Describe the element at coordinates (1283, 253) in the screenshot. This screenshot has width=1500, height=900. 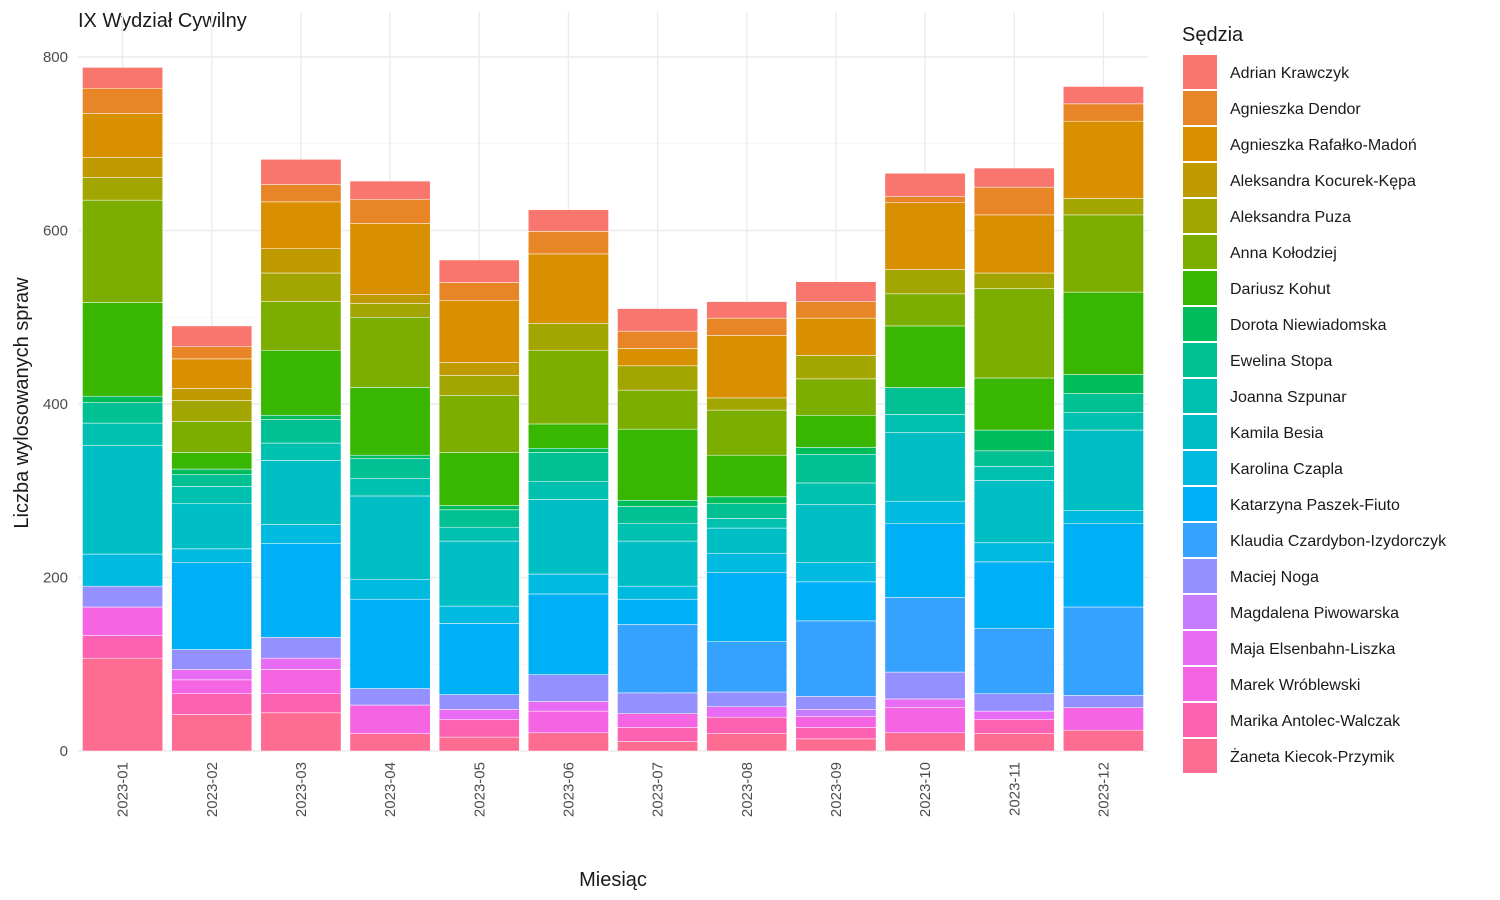
I see `legend-label: Anna Kołodziej` at that location.